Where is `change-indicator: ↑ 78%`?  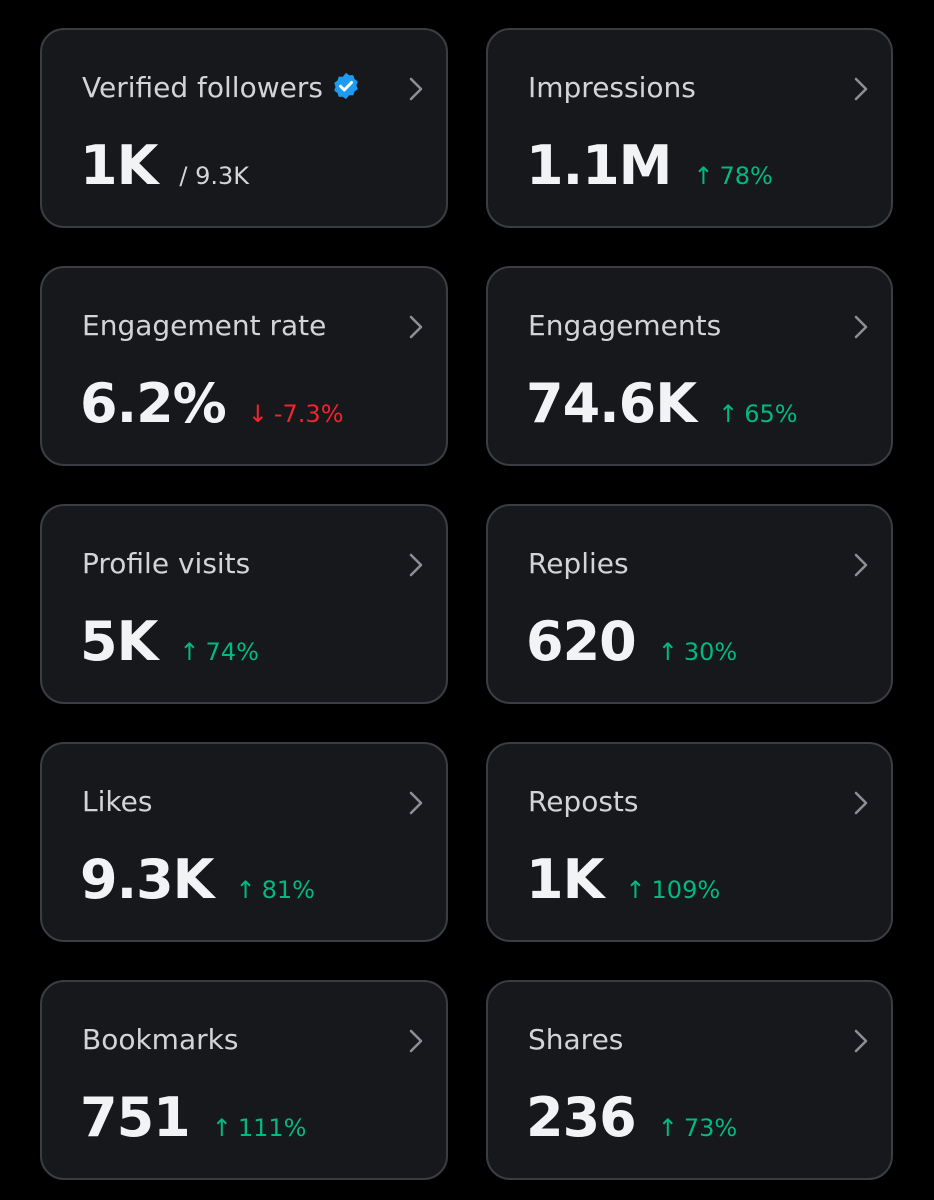 change-indicator: ↑ 78% is located at coordinates (732, 176).